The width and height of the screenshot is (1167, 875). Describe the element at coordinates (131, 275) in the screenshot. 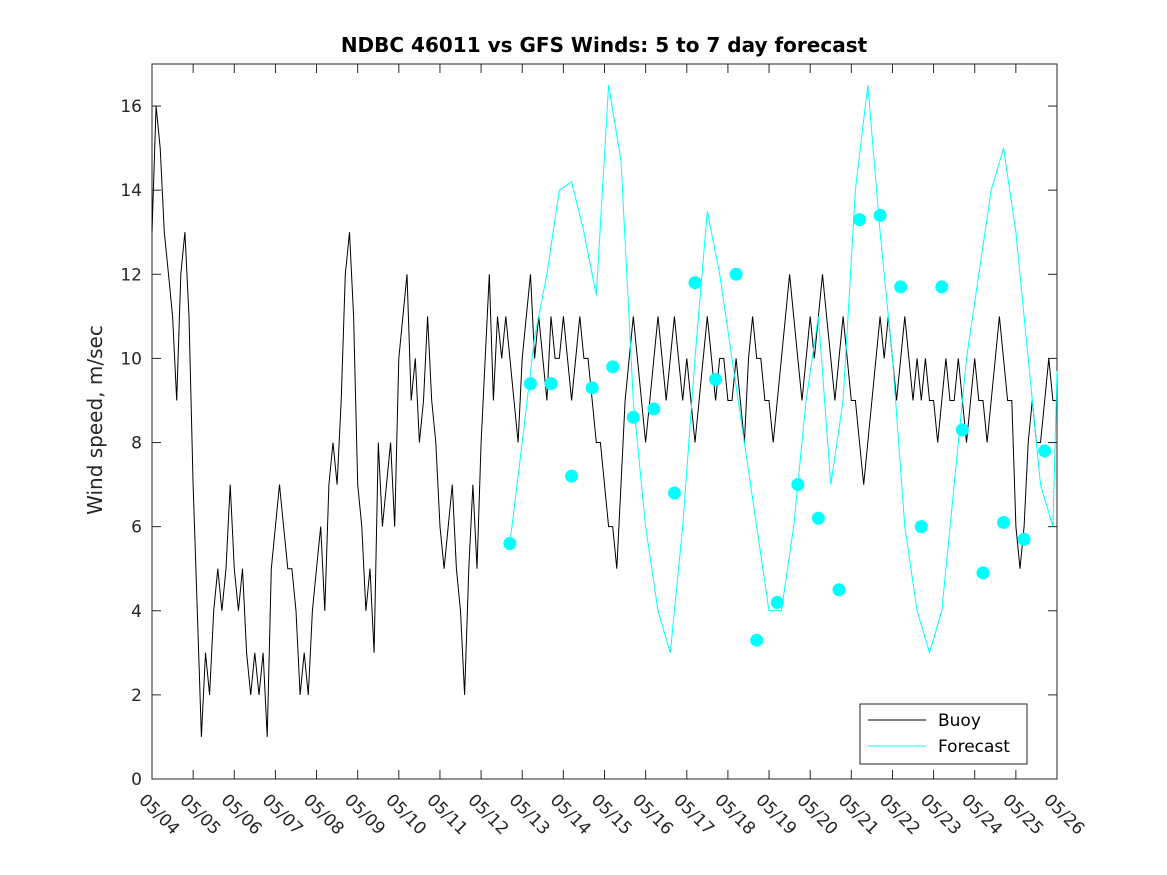

I see `y-tick-label: 12` at that location.